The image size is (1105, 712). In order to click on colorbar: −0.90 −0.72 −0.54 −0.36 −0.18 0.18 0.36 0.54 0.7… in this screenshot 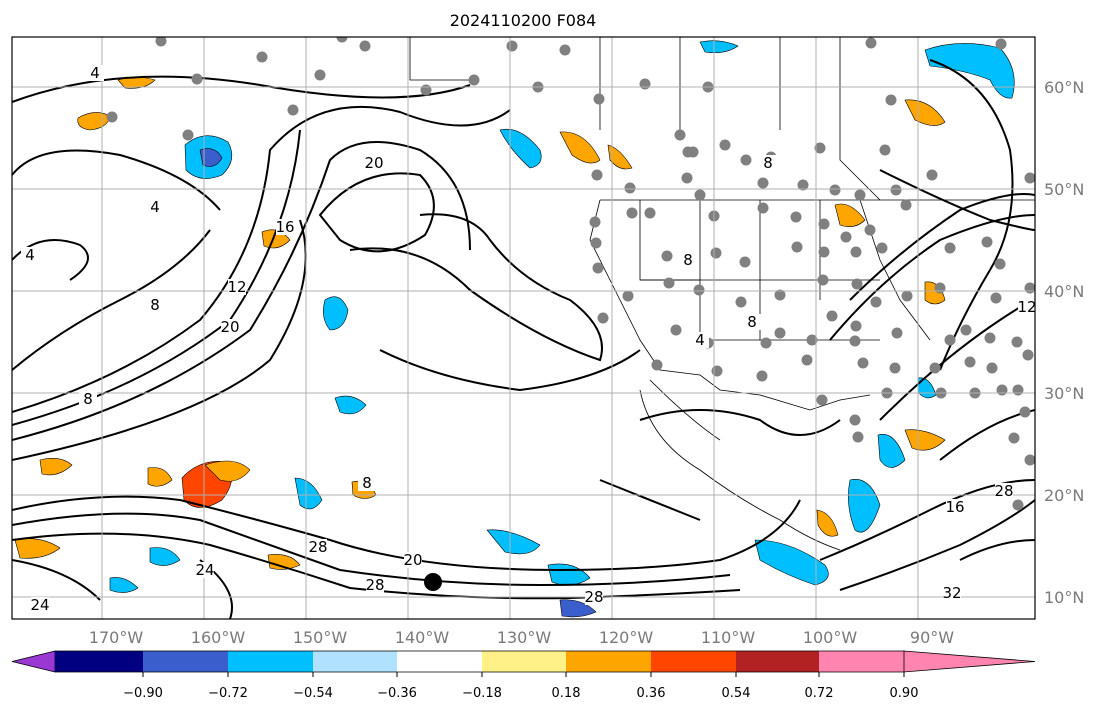, I will do `click(523, 675)`.